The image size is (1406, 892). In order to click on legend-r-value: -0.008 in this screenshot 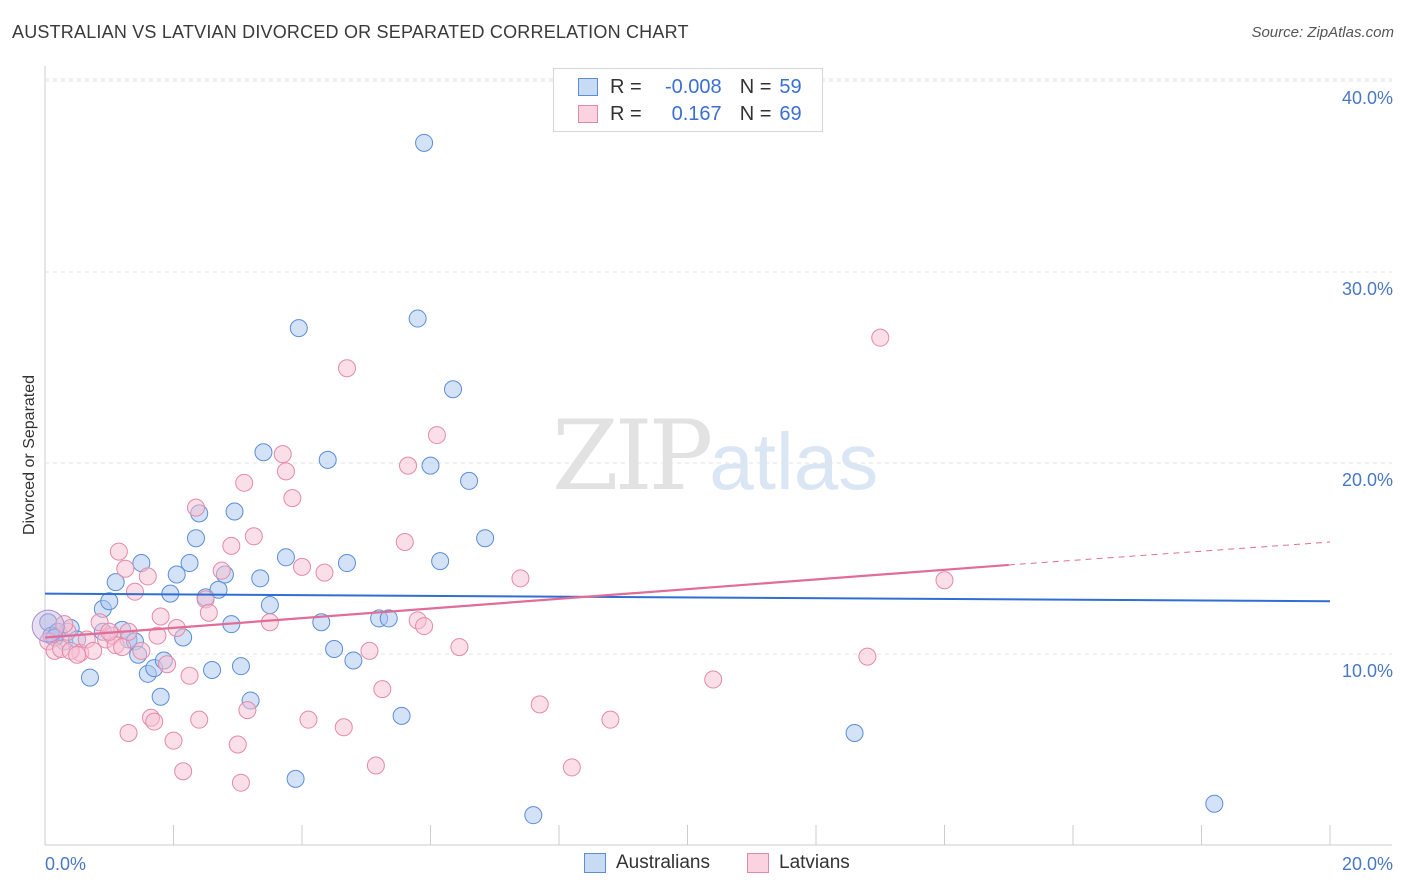, I will do `click(693, 86)`.